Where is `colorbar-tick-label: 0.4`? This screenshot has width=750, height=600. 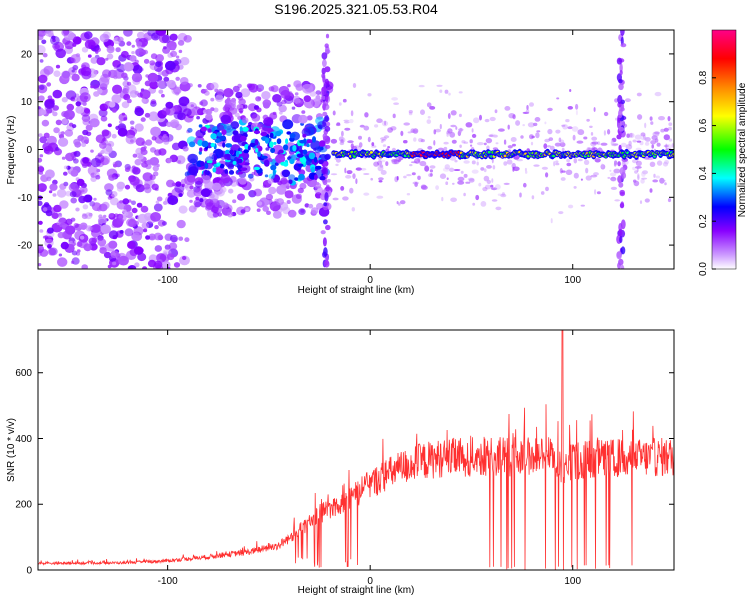 colorbar-tick-label: 0.4 is located at coordinates (703, 173).